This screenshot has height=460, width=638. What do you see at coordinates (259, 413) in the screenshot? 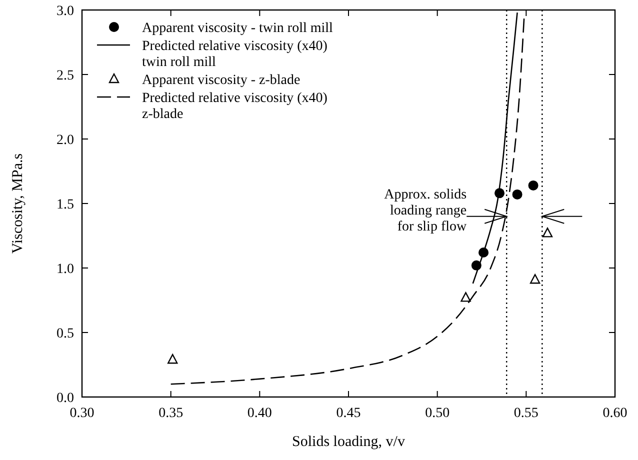
I see `x-tick-label: 0.40` at bounding box center [259, 413].